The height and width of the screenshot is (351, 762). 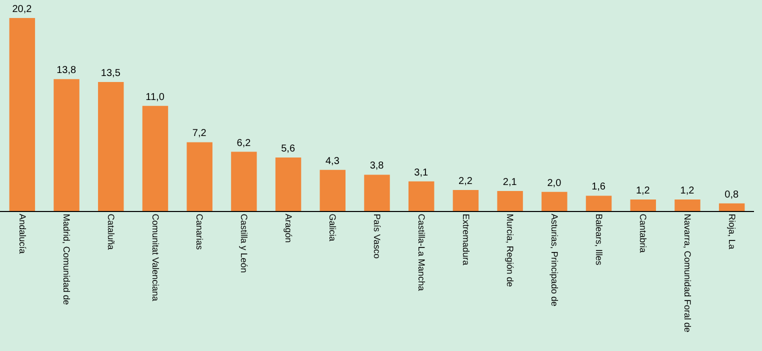 I want to click on data-label: 13,5, so click(x=110, y=74).